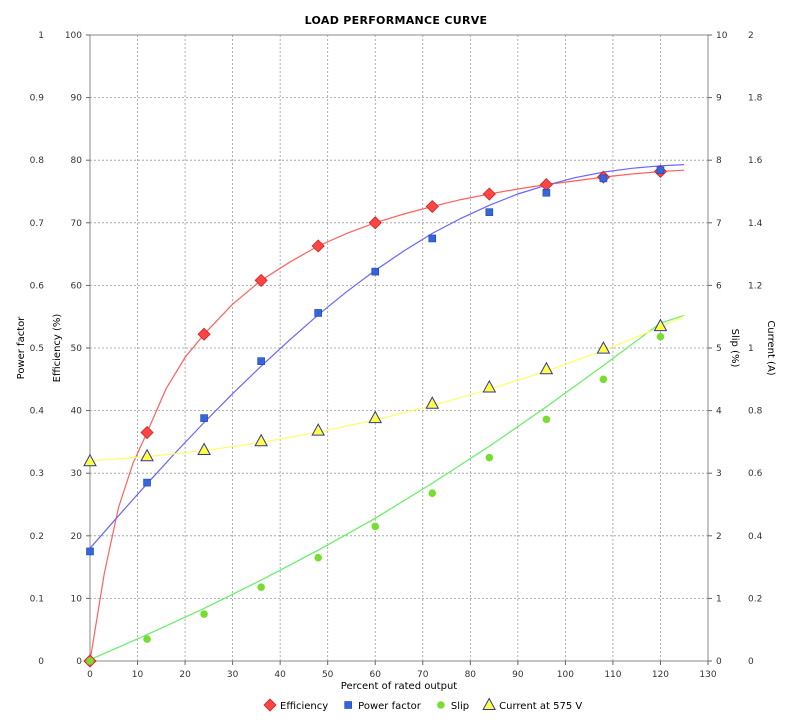 This screenshot has width=788, height=722. Describe the element at coordinates (719, 161) in the screenshot. I see `slip-tick-label: 8` at that location.